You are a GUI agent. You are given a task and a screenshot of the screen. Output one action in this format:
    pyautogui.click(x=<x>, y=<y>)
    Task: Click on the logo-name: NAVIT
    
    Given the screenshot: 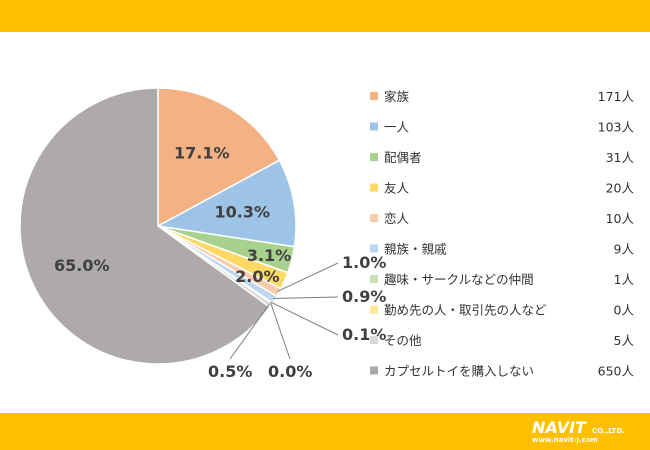 What is the action you would take?
    pyautogui.click(x=559, y=427)
    